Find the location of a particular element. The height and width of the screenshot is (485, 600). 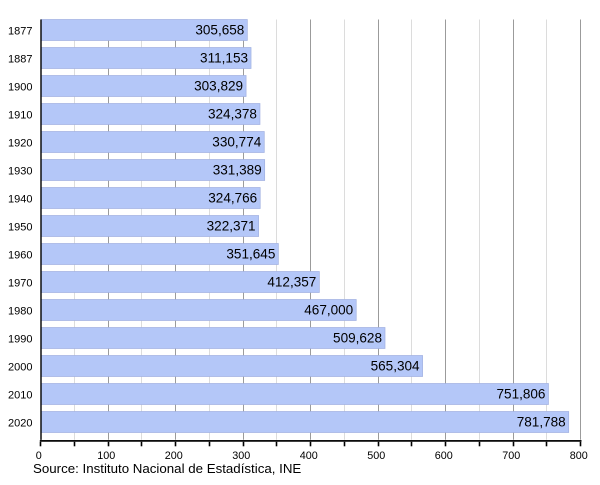

svg-text: 565,304 is located at coordinates (395, 365).